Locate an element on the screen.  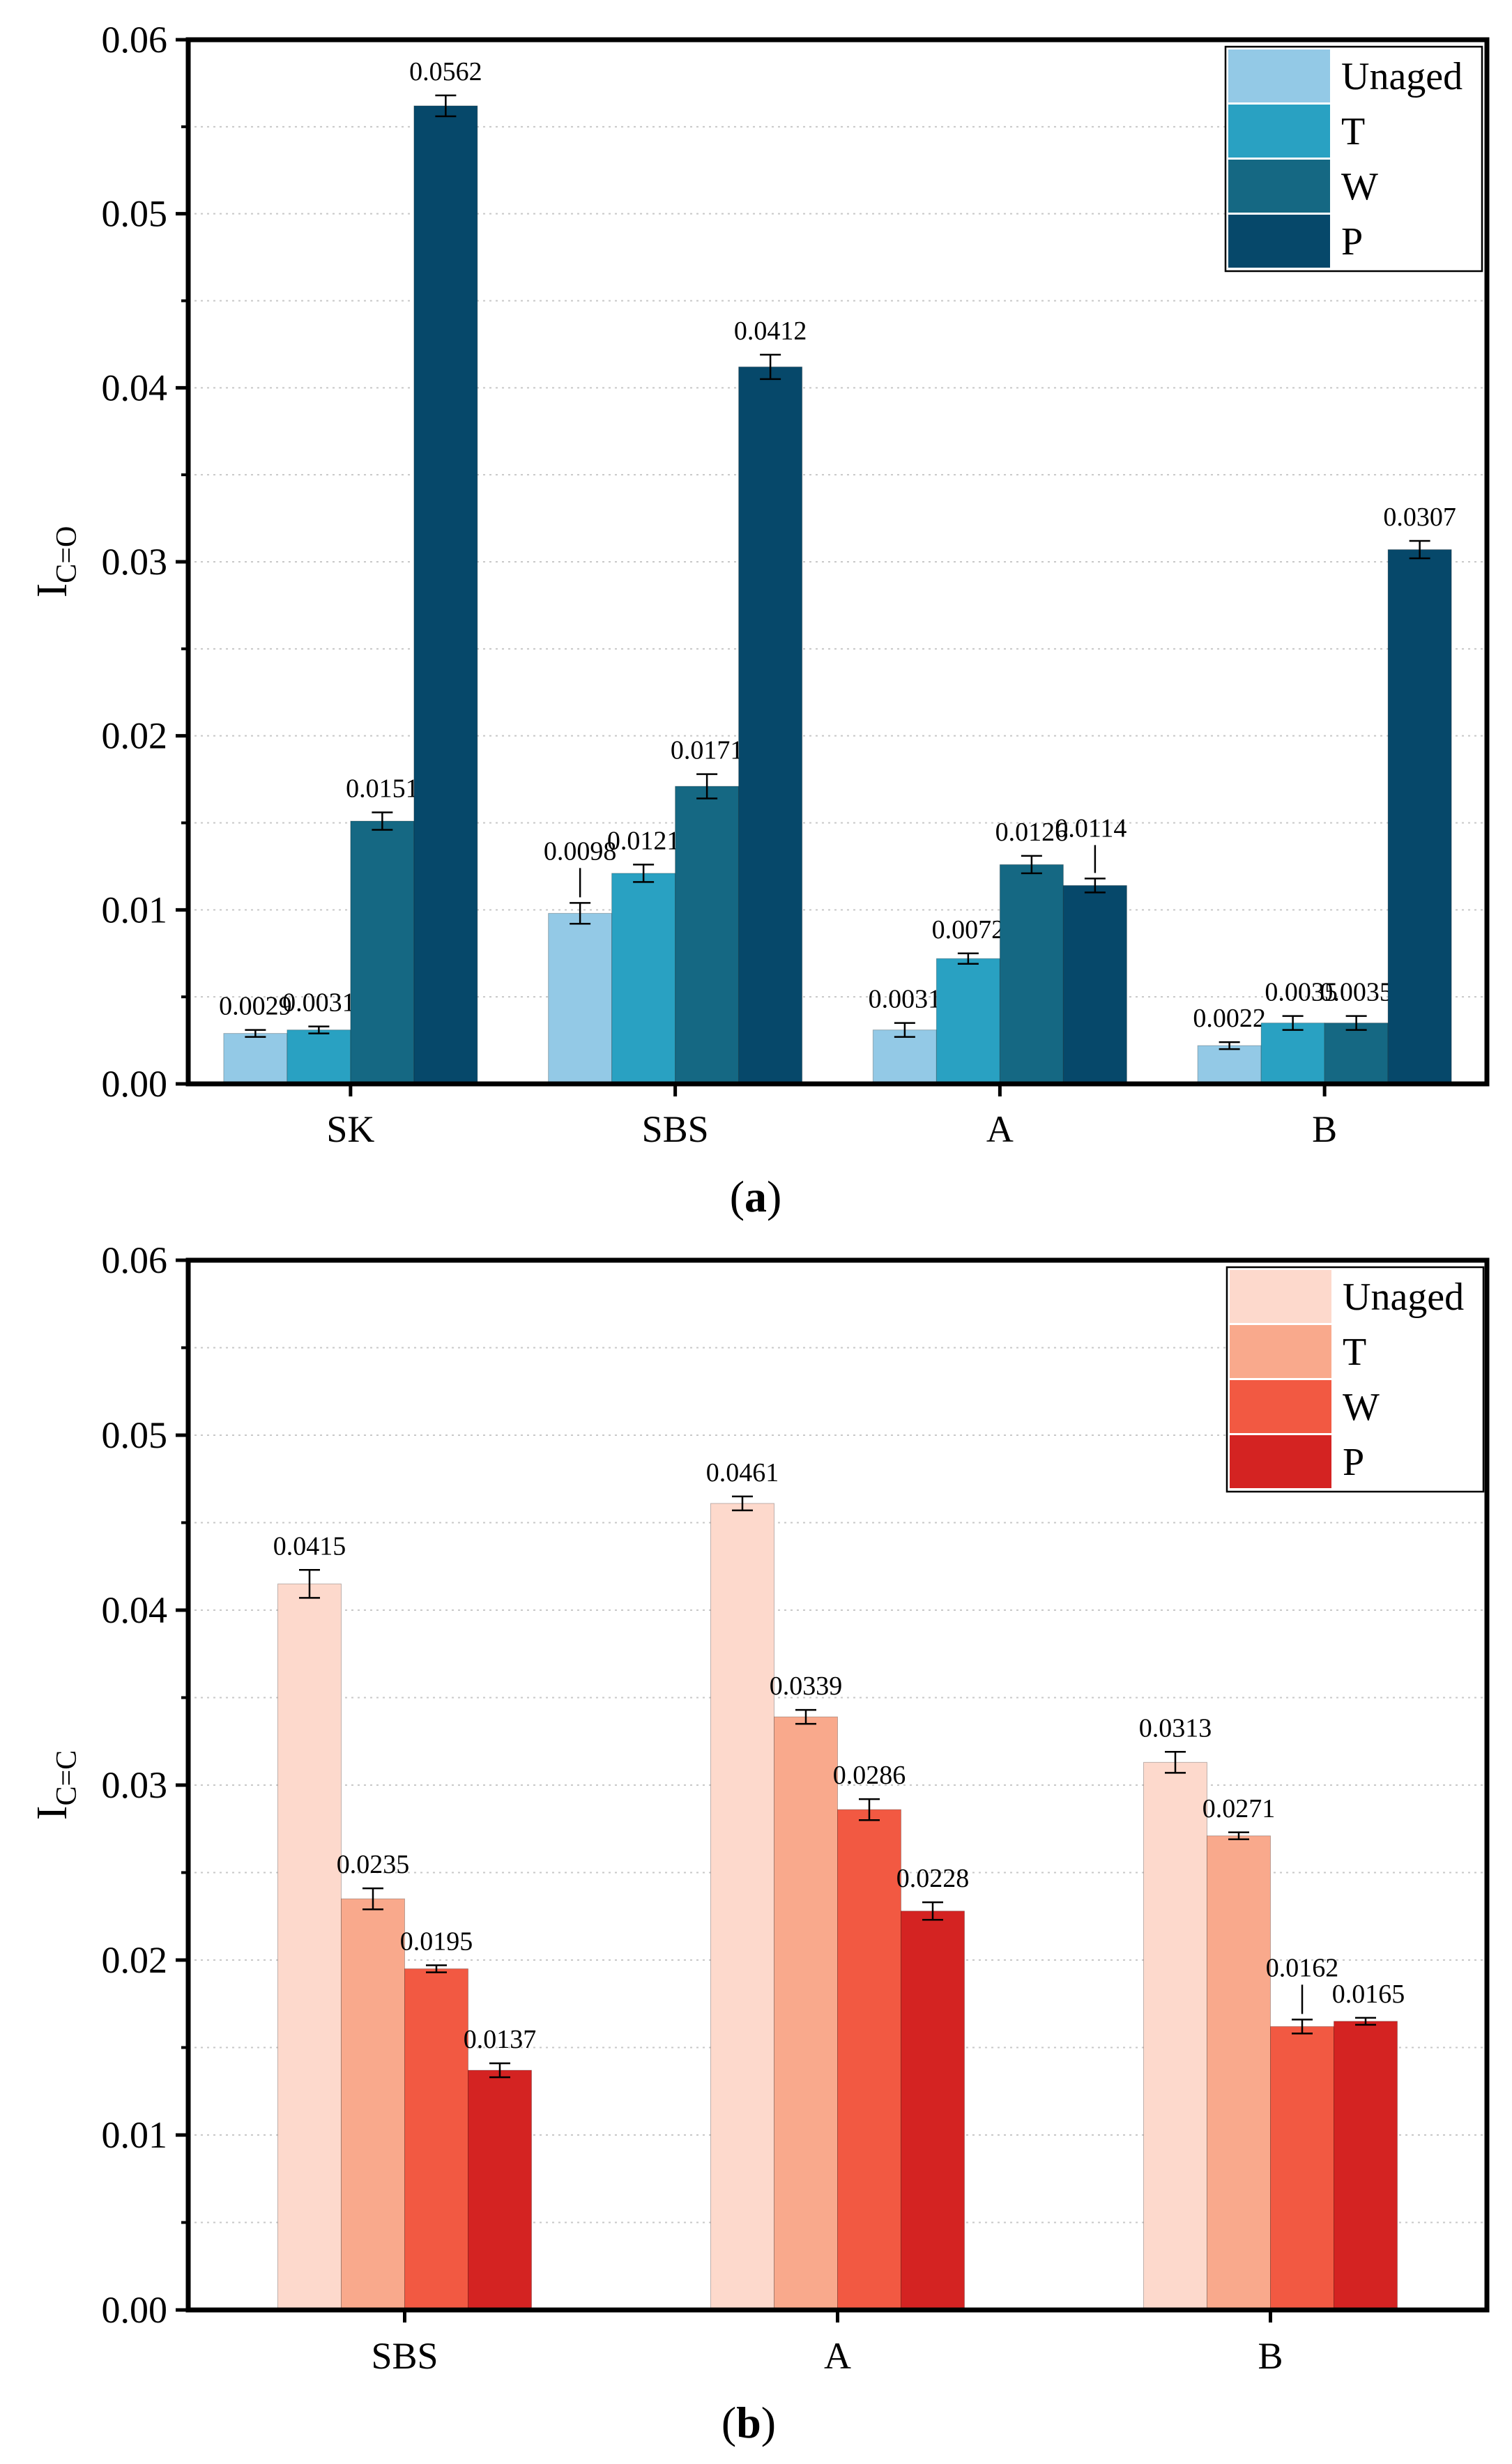
legend-swatch-p is located at coordinates (1279, 241).